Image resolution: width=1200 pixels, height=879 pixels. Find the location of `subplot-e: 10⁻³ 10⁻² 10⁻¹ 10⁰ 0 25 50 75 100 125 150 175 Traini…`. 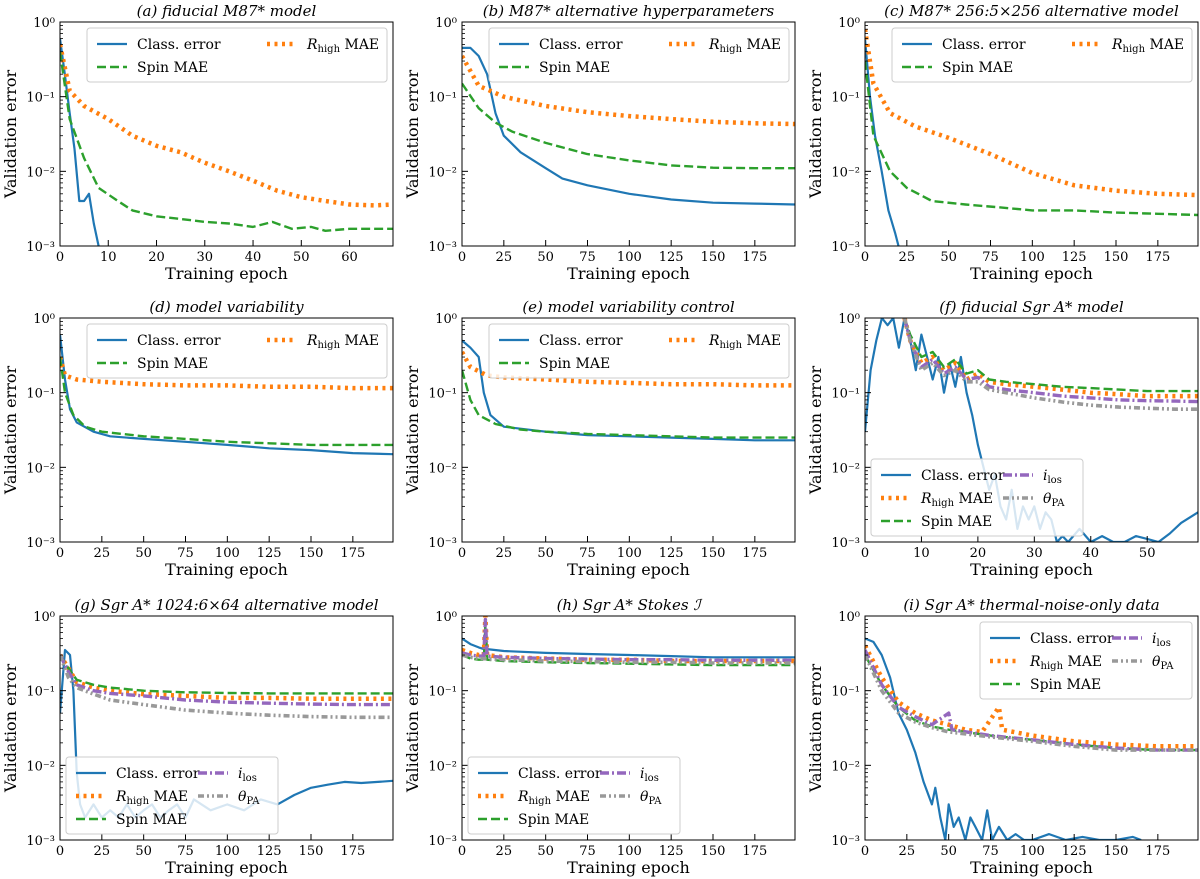

subplot-e: 10⁻³ 10⁻² 10⁻¹ 10⁰ 0 25 50 75 100 125 150 175 Traini… is located at coordinates (599, 438).